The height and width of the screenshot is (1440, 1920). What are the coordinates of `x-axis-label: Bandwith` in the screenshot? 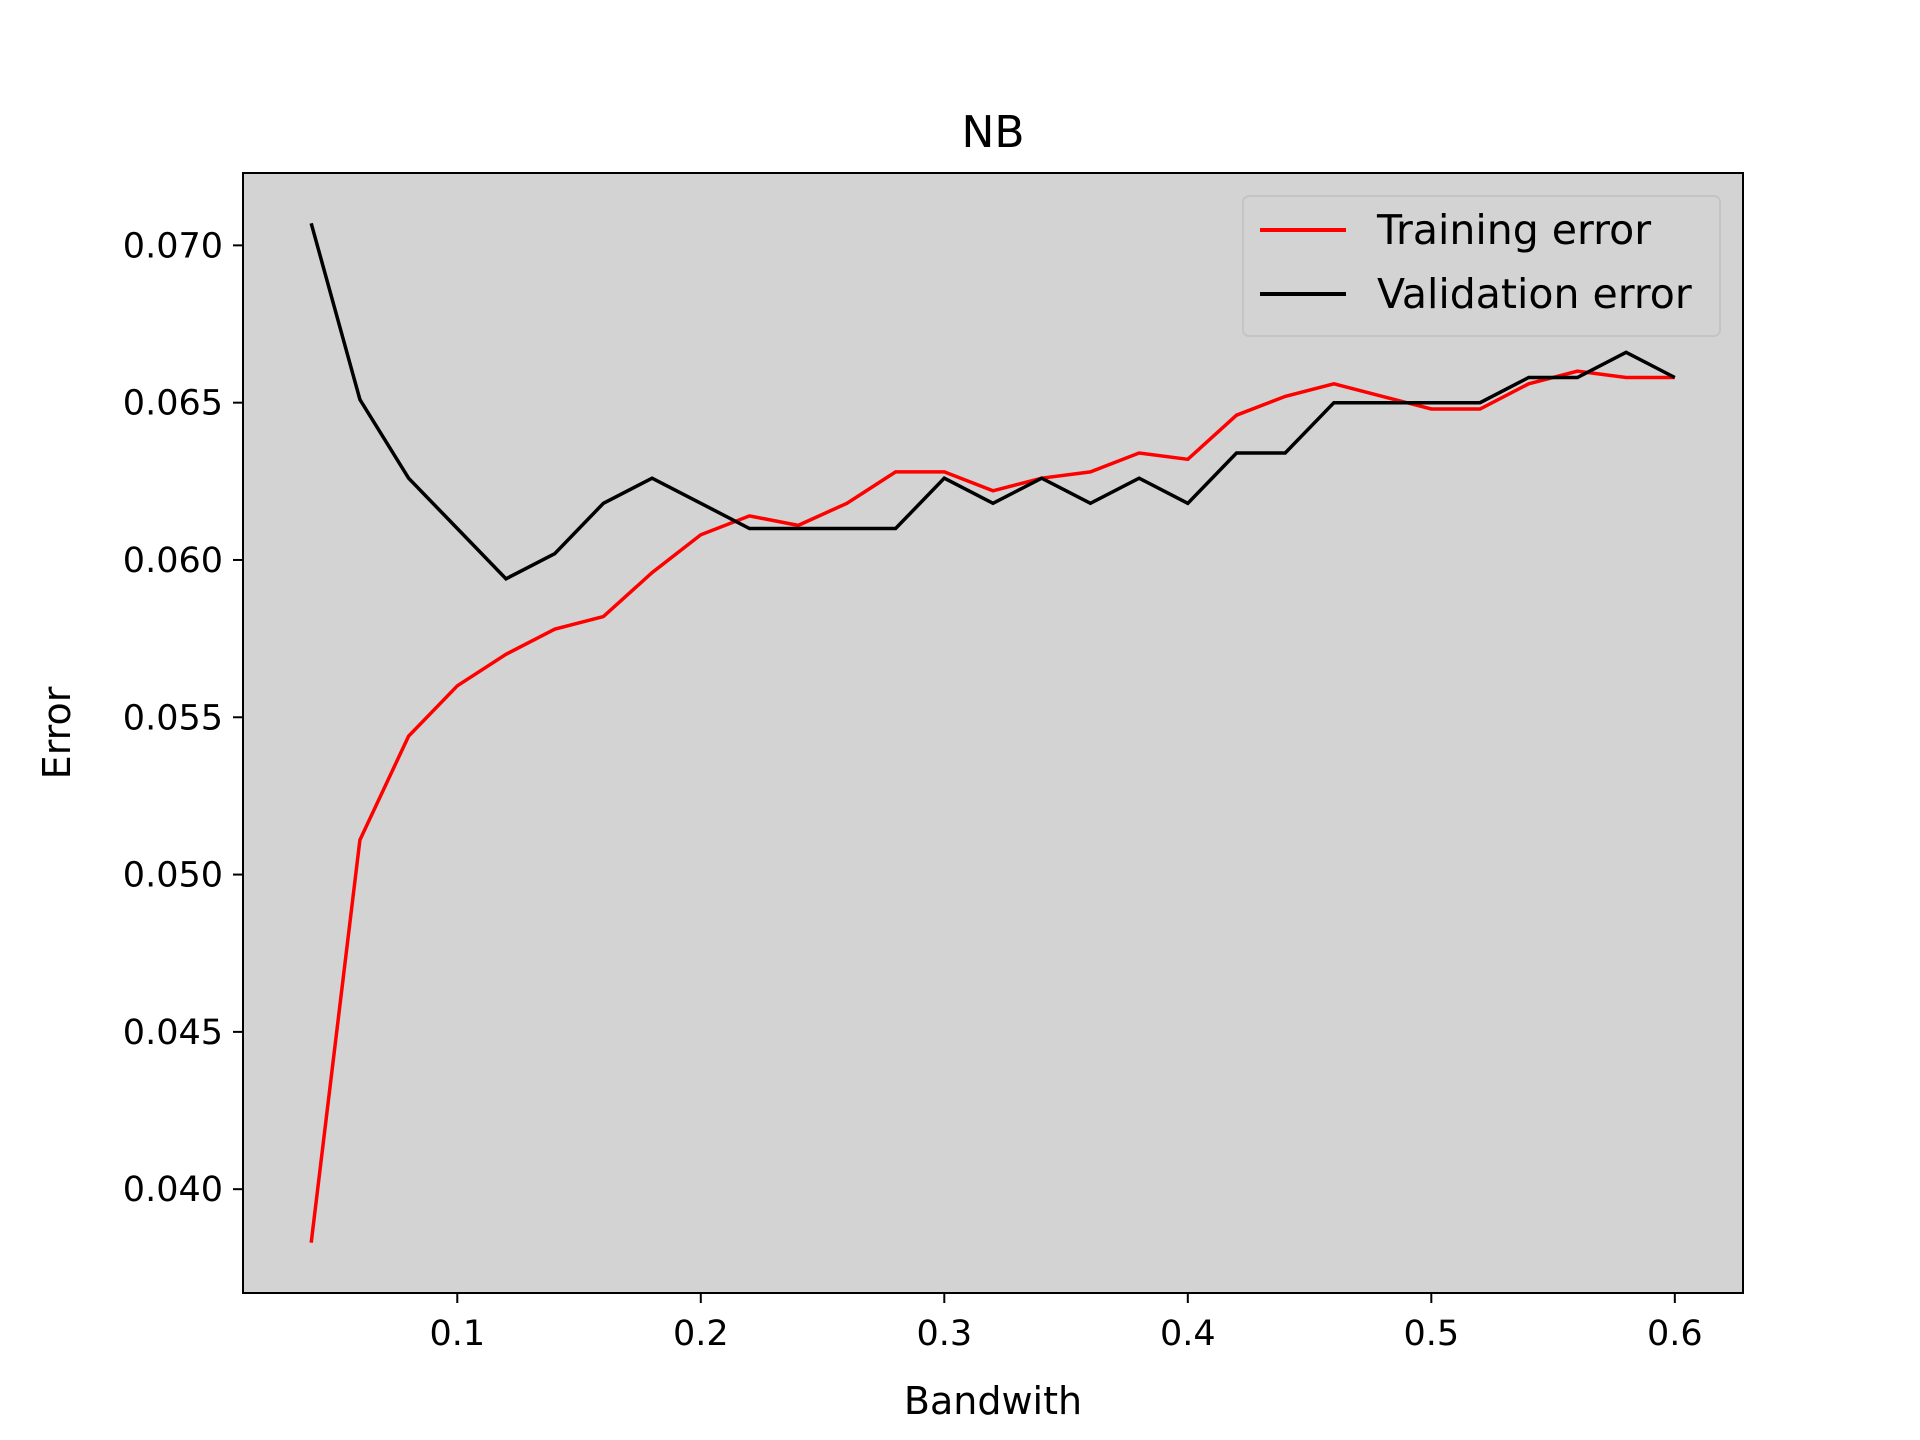 It's located at (993, 1401).